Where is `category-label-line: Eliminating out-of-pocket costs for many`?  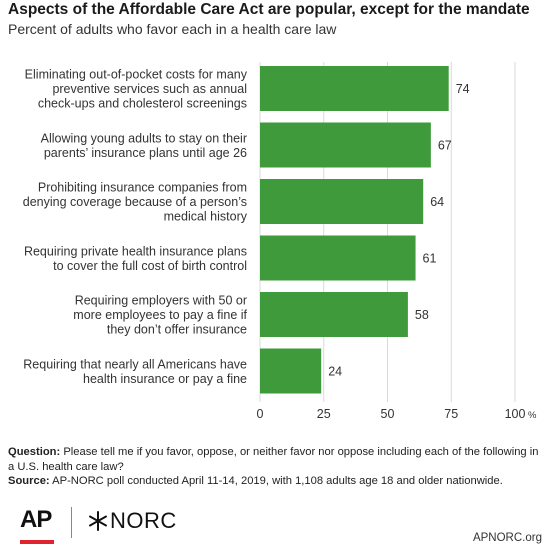 category-label-line: Eliminating out-of-pocket costs for many is located at coordinates (136, 75).